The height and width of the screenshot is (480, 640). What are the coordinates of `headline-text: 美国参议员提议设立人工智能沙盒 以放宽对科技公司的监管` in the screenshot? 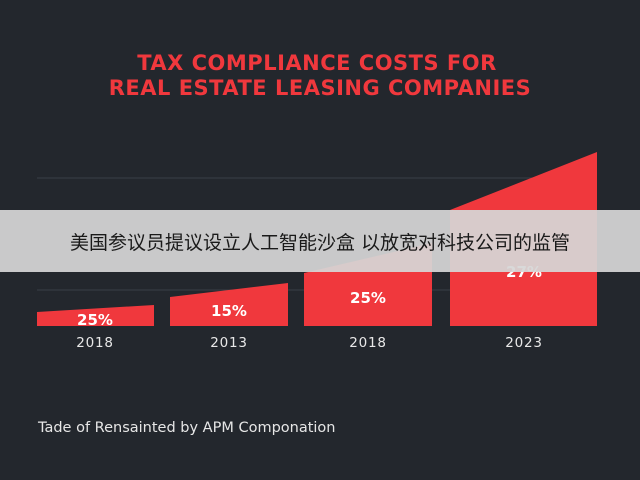 It's located at (320, 242).